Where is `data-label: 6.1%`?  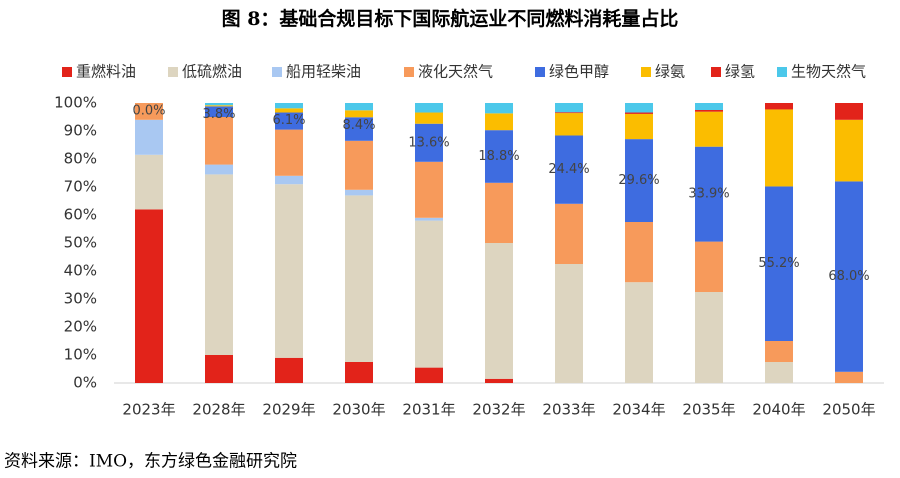 data-label: 6.1% is located at coordinates (288, 120).